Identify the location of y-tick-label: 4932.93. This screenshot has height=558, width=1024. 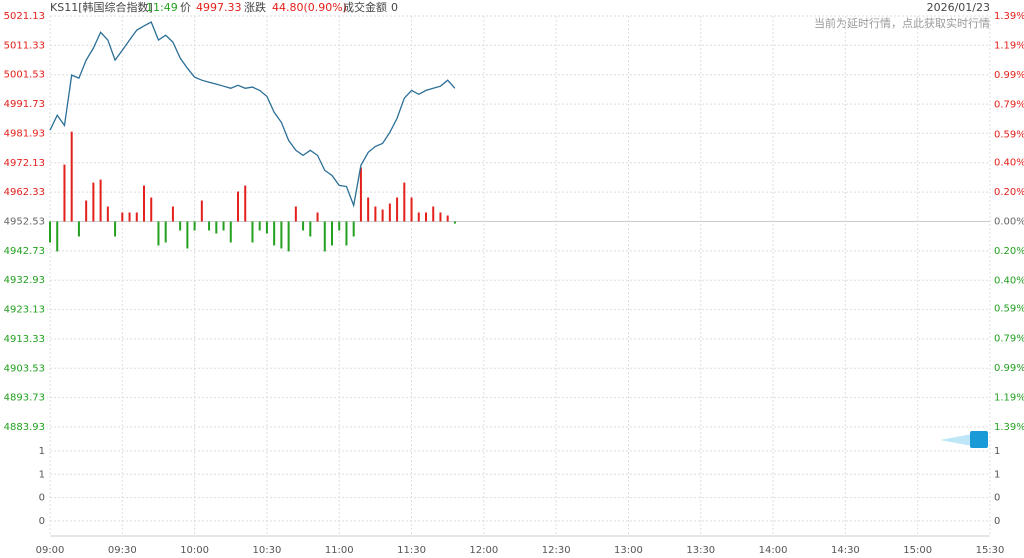
(24, 280).